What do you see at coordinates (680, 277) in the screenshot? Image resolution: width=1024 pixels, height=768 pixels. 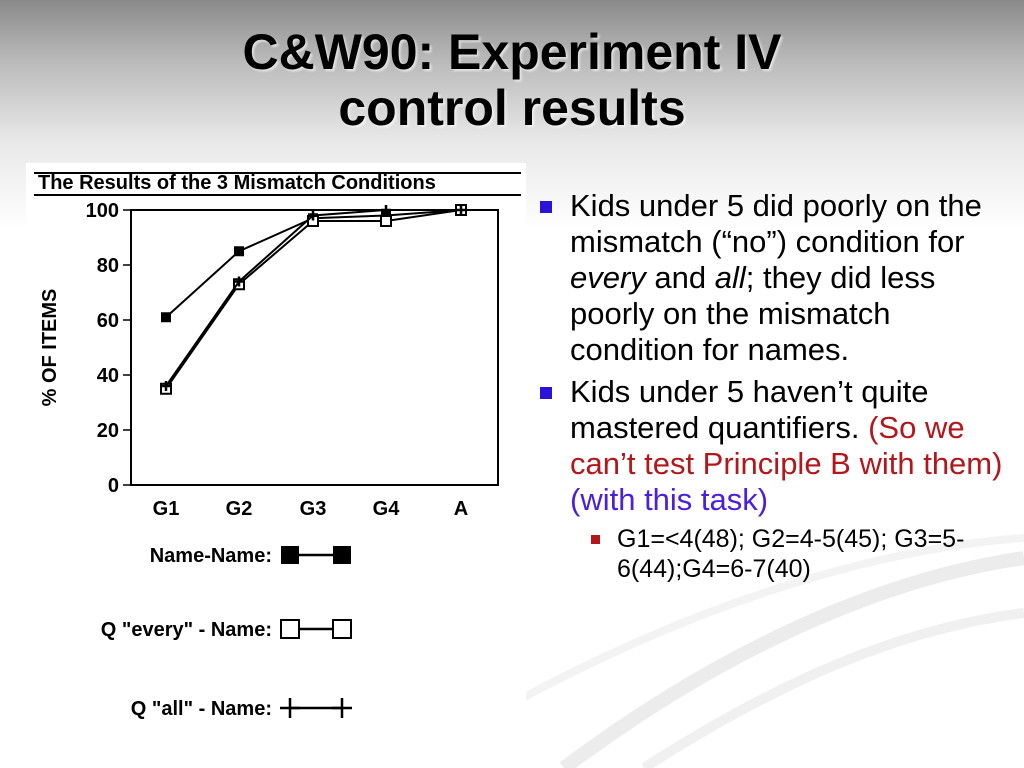 I see `bullet-1-text-b: and` at bounding box center [680, 277].